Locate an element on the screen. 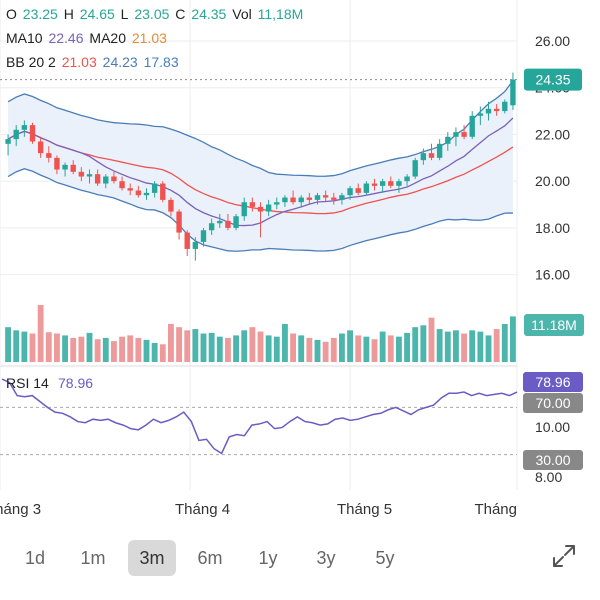 Image resolution: width=600 pixels, height=600 pixels. ma20-value: 21.03 is located at coordinates (149, 38).